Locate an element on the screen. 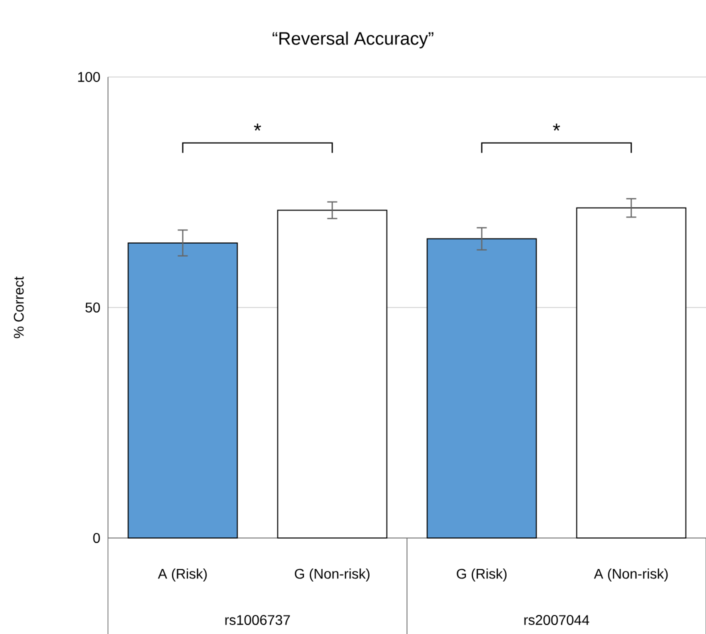 The width and height of the screenshot is (706, 634). y-tick-label: 100 is located at coordinates (89, 77).